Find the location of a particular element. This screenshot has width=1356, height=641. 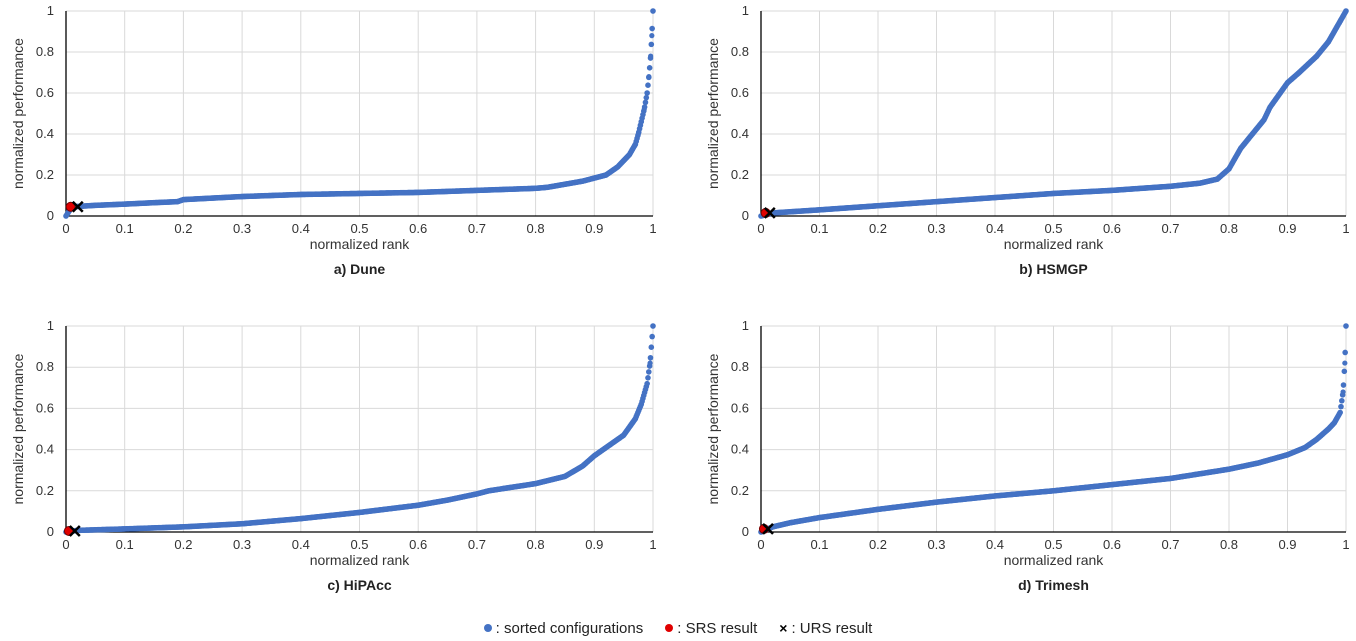

chart-title: d) Trimesh is located at coordinates (1053, 585).